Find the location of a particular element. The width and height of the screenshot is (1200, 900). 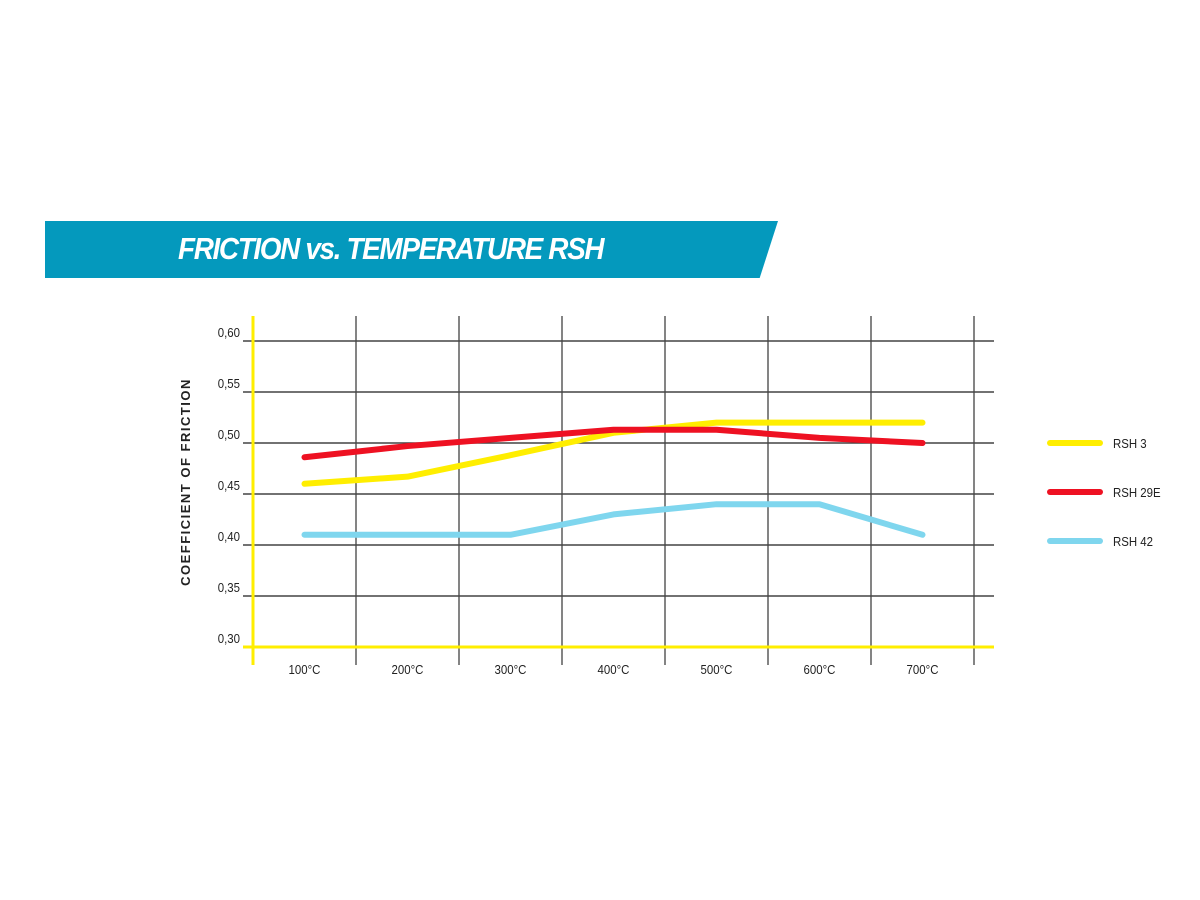

y-tick-label: 0,40 is located at coordinates (229, 536).